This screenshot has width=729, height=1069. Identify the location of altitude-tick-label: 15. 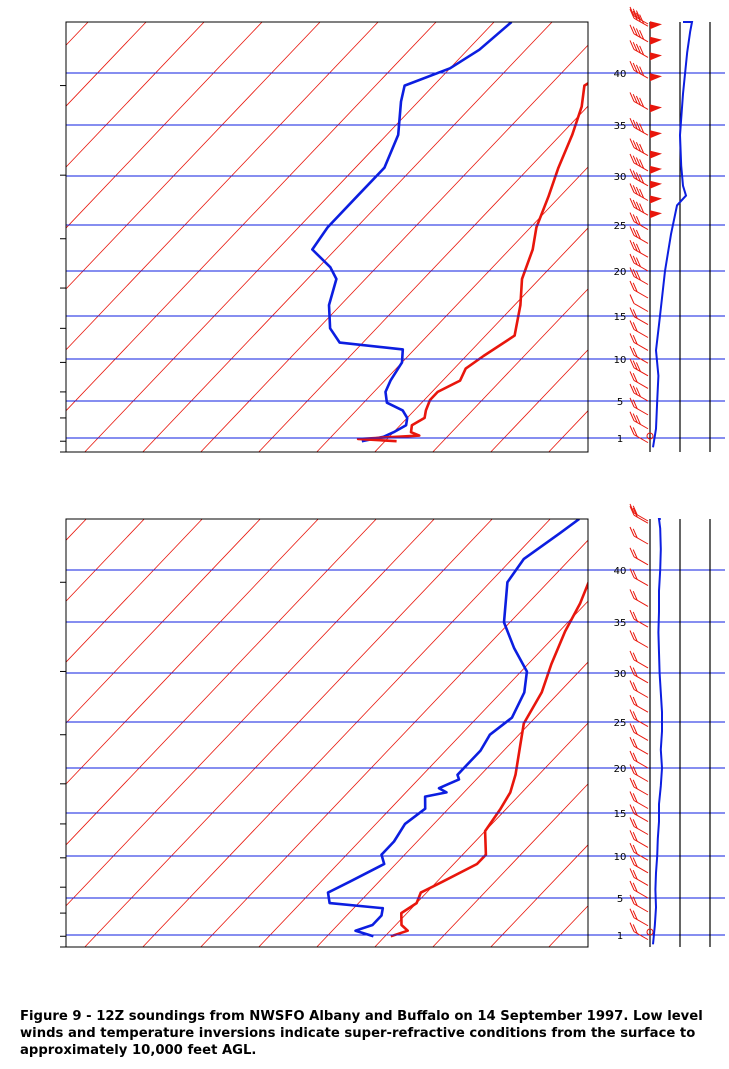
(620, 814).